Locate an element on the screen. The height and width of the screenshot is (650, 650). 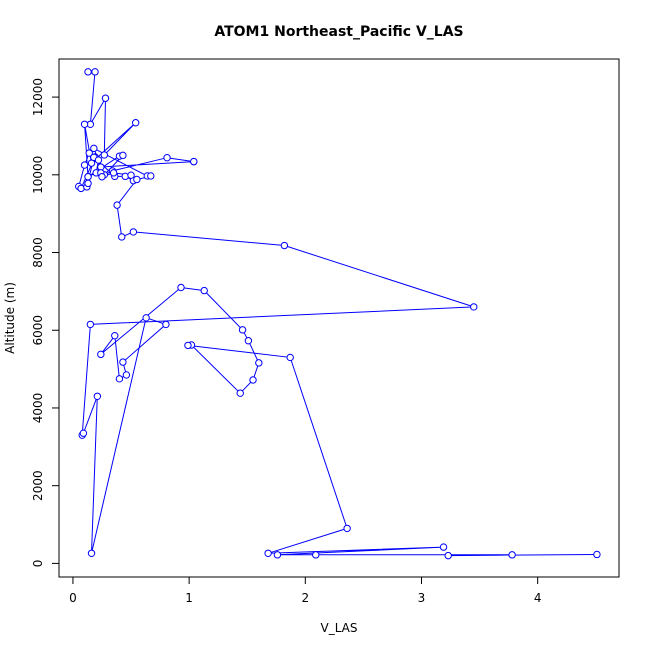
y-axis: 0 2000 4000 6000 8000 10000 12000 is located at coordinates (45, 323).